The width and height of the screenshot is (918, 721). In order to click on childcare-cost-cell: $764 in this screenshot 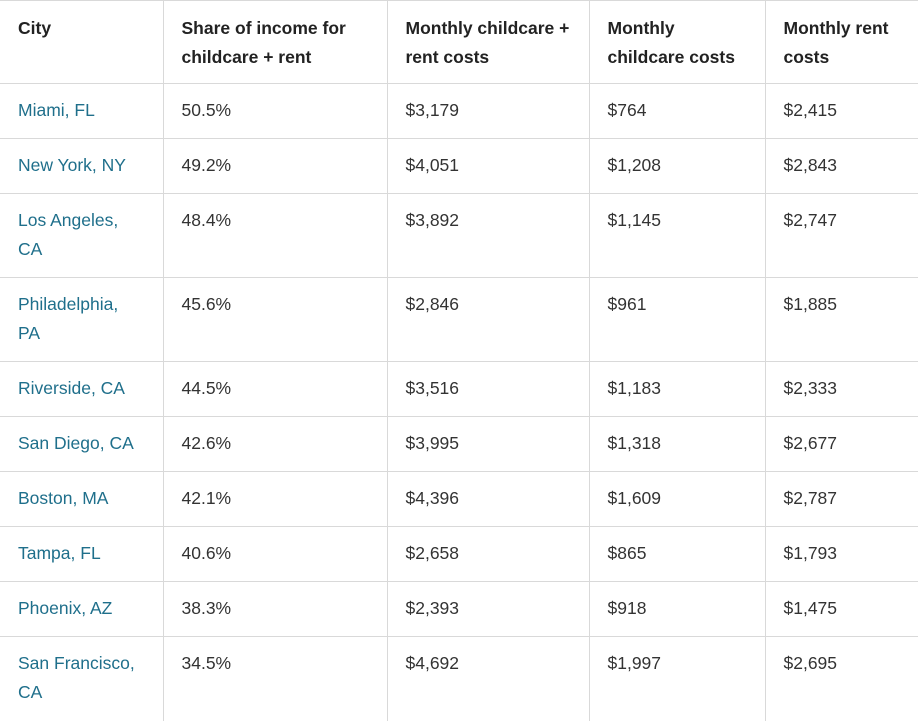, I will do `click(677, 111)`.